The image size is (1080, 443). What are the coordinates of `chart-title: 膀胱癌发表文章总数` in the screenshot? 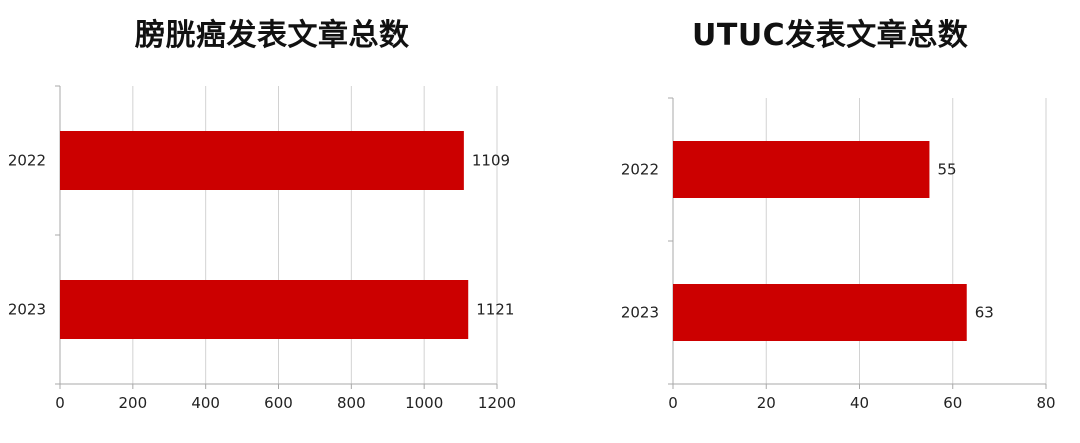 It's located at (272, 35).